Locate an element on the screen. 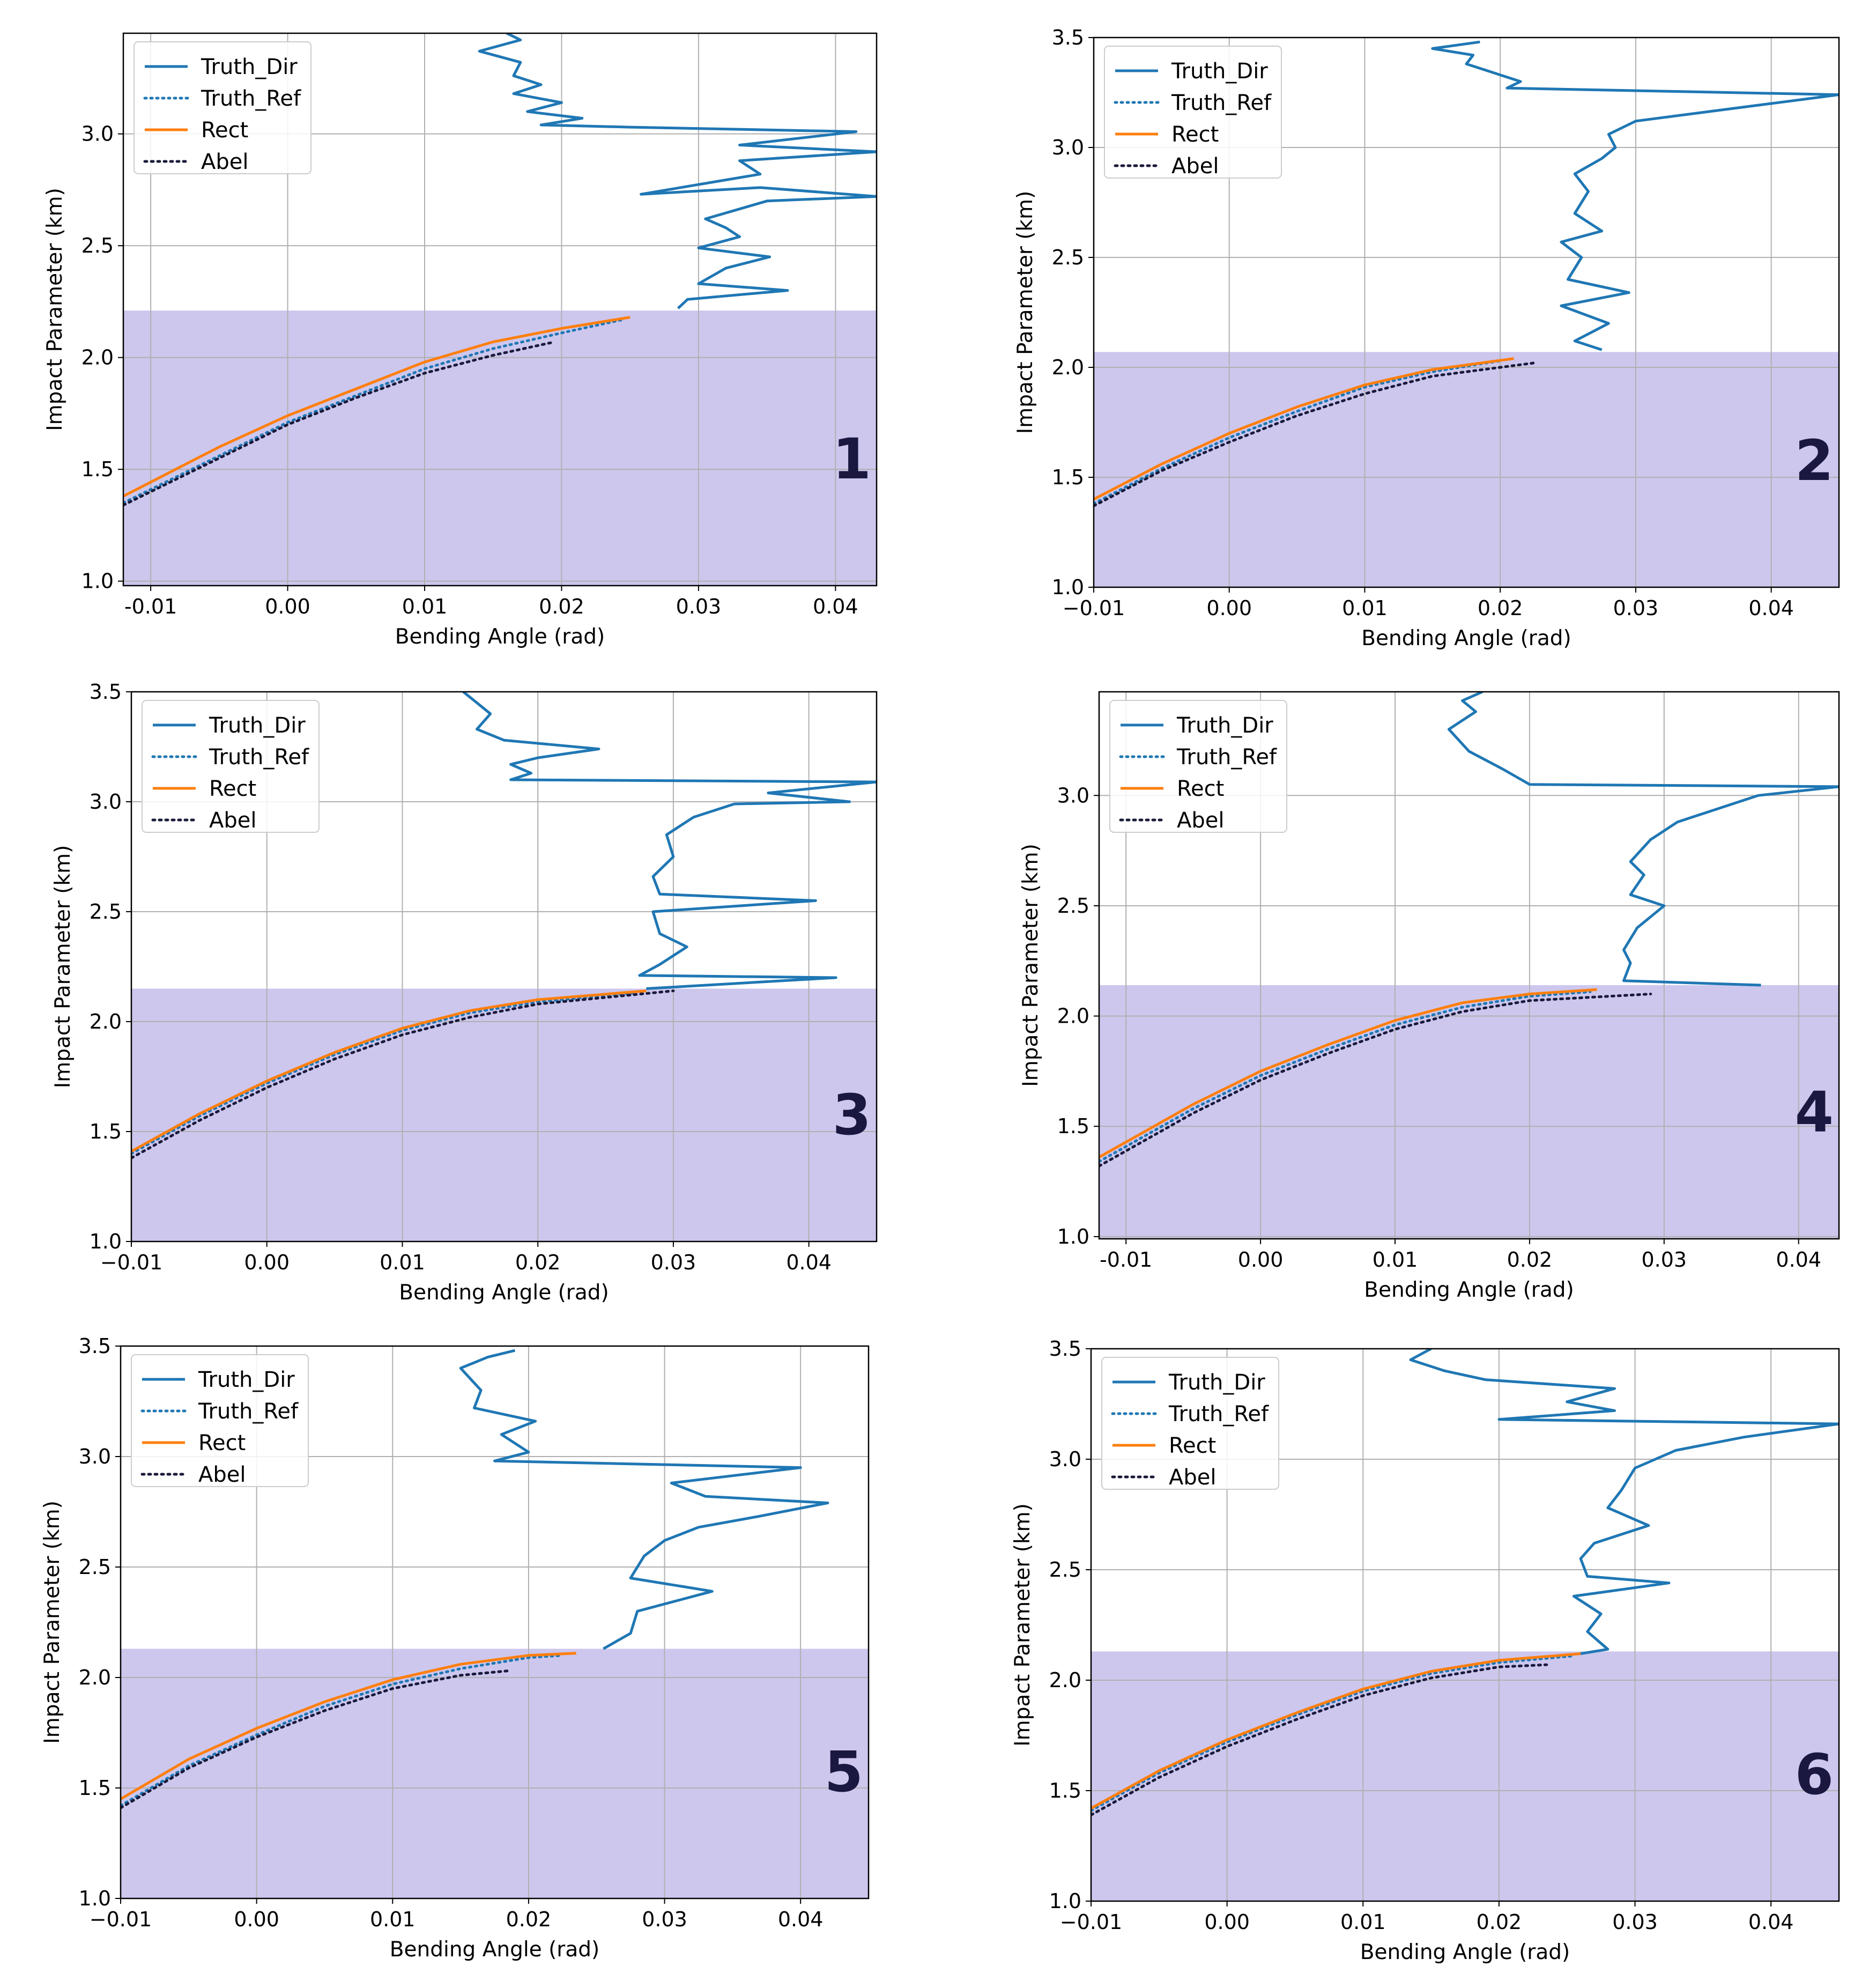  panel-number: 2 is located at coordinates (1814, 460).